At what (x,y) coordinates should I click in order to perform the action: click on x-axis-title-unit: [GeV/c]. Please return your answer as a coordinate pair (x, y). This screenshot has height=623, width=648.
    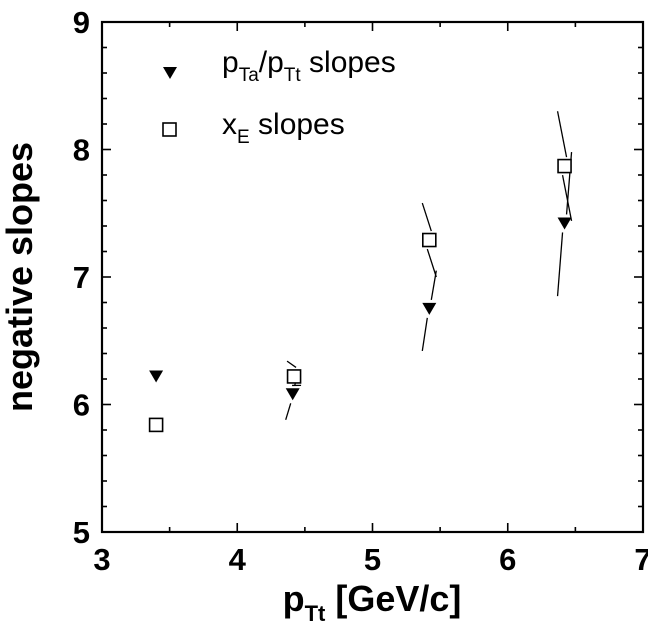
    Looking at the image, I should click on (393, 598).